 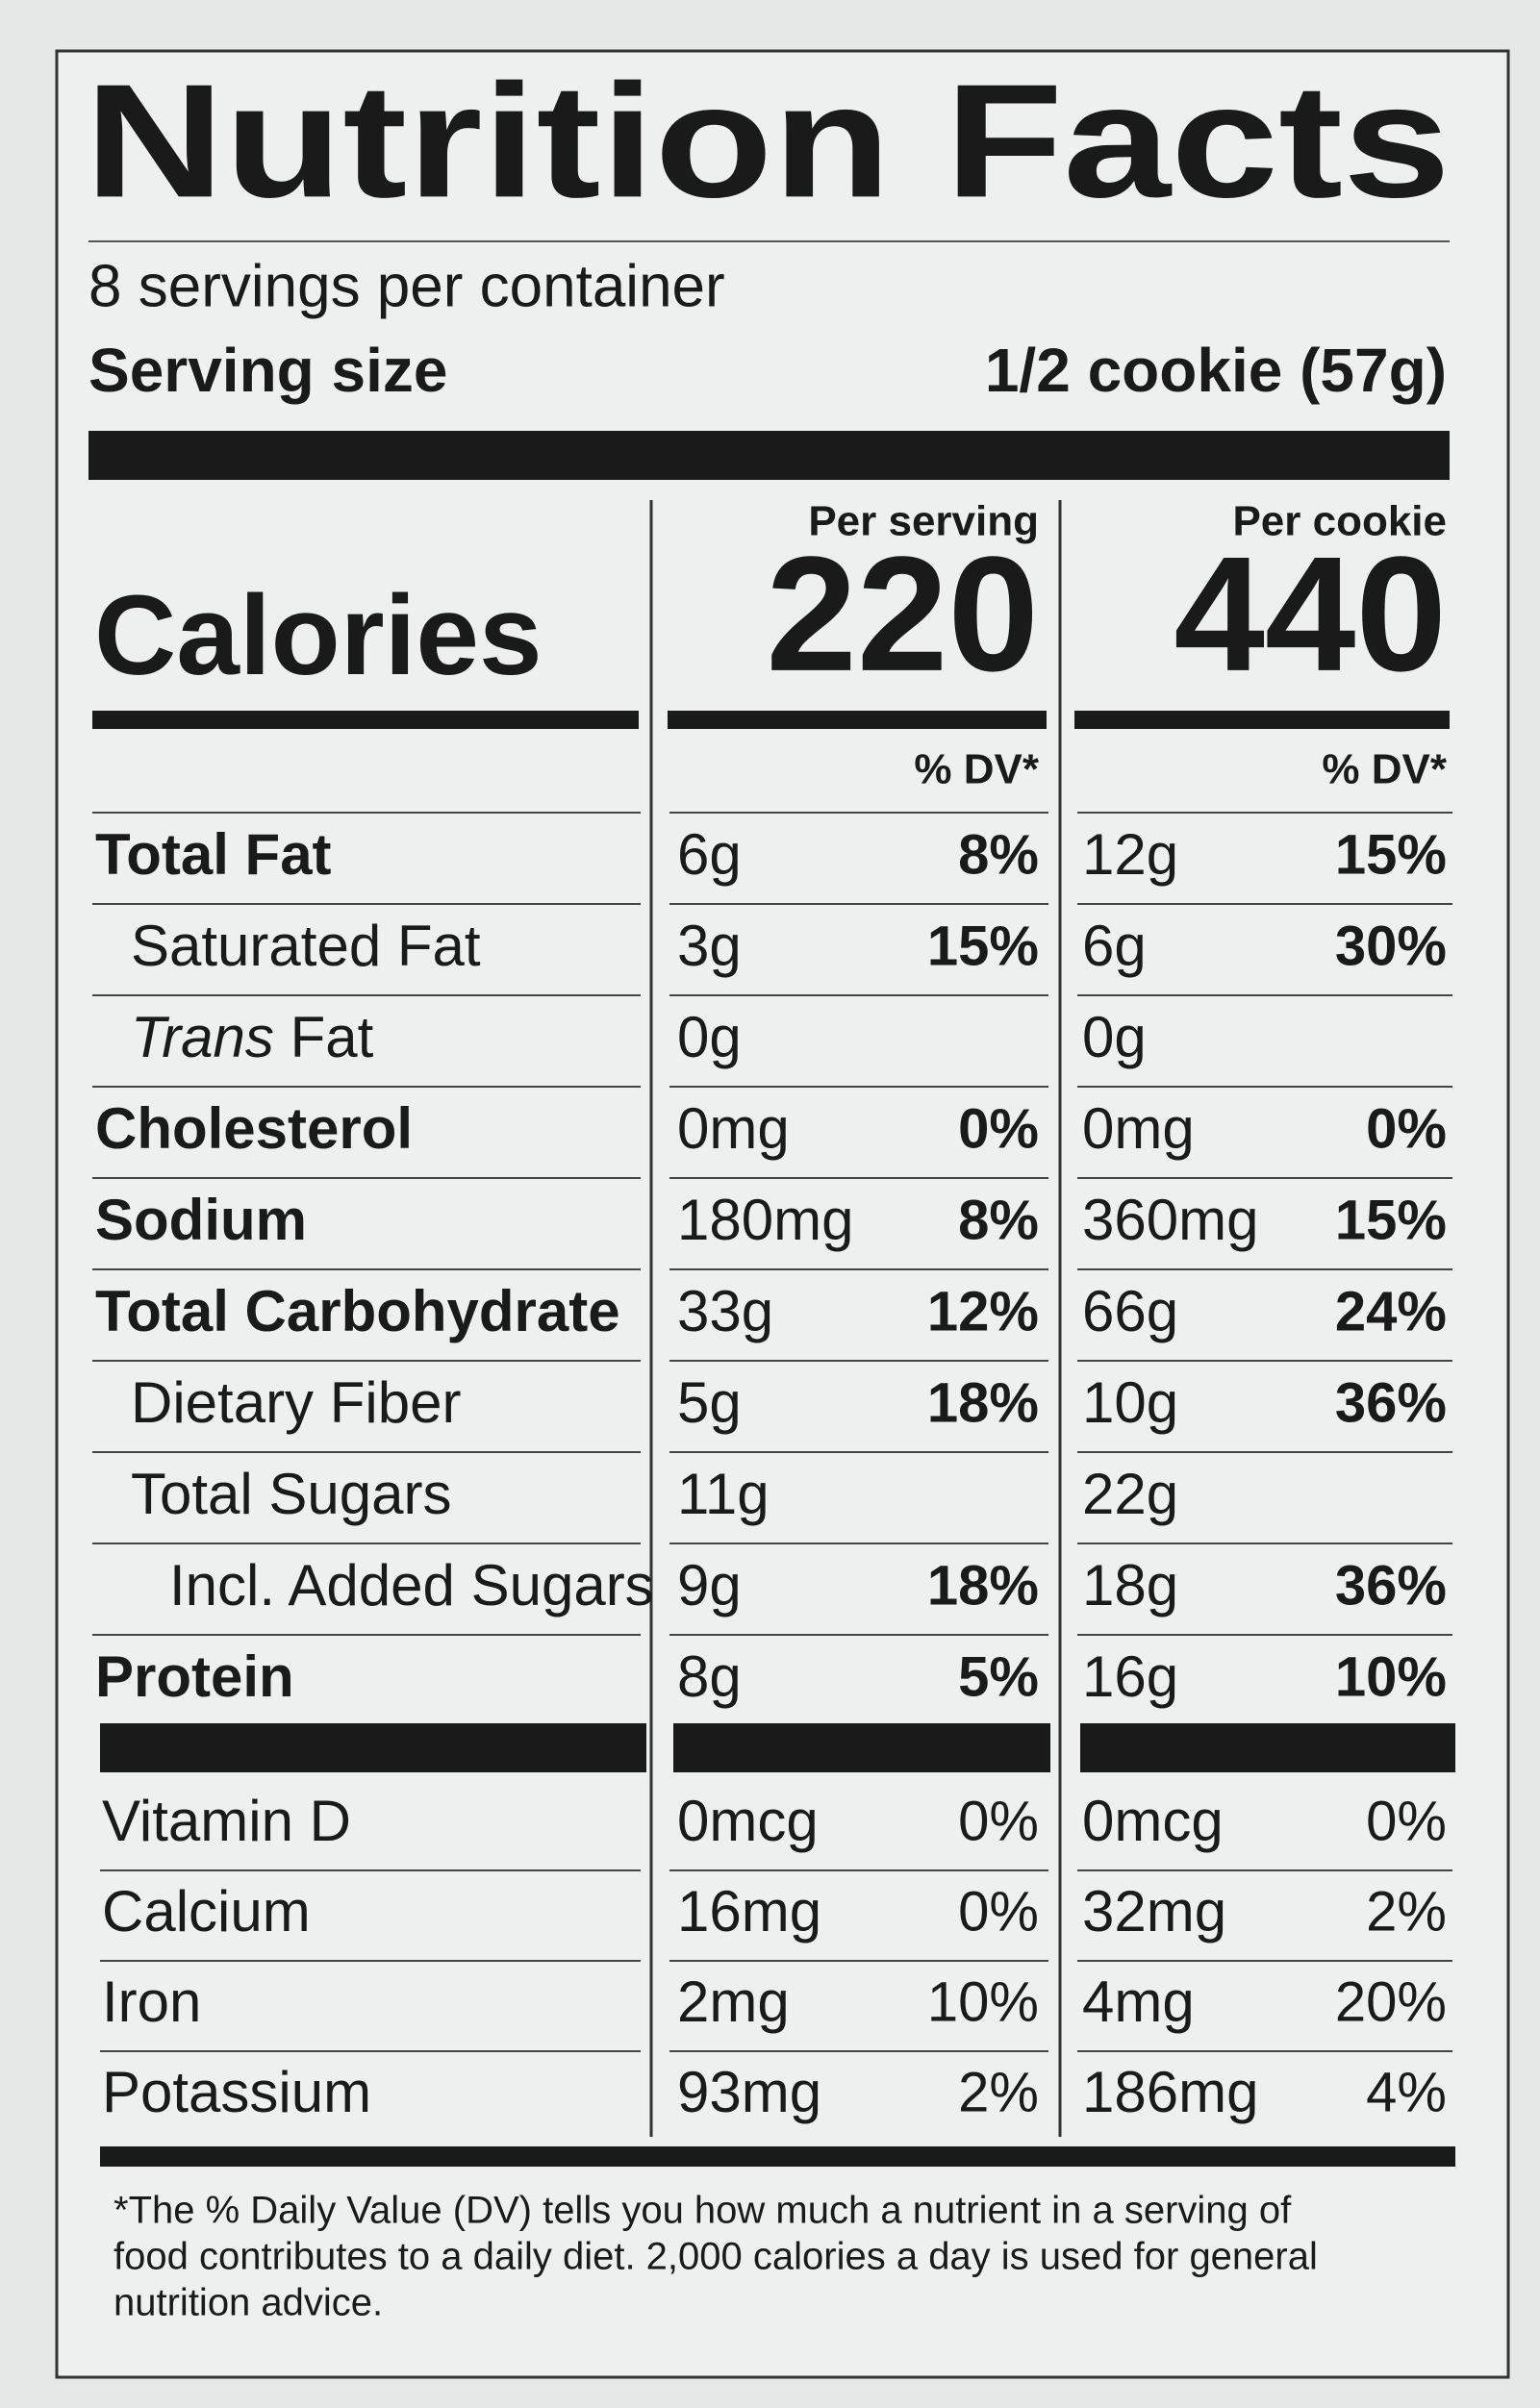 I want to click on amount: 22g, so click(x=1130, y=1494).